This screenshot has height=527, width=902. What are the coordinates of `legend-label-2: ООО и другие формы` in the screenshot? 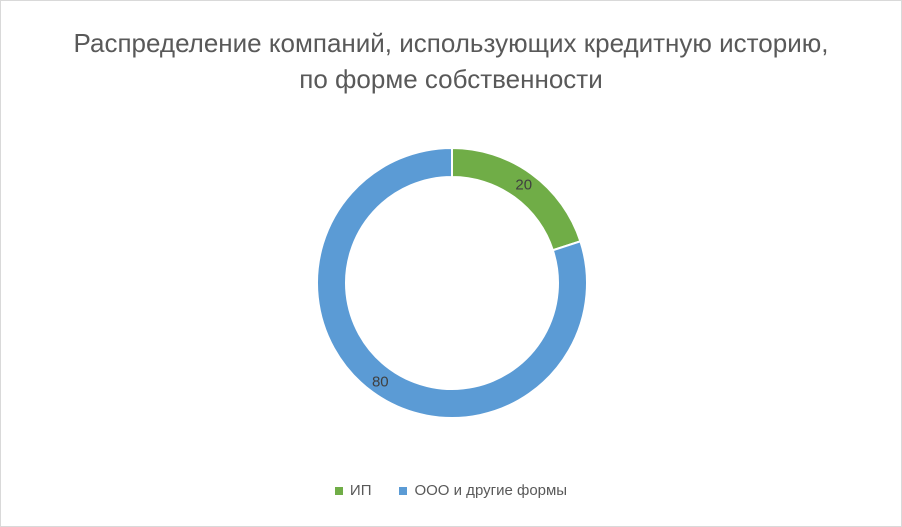 It's located at (491, 490).